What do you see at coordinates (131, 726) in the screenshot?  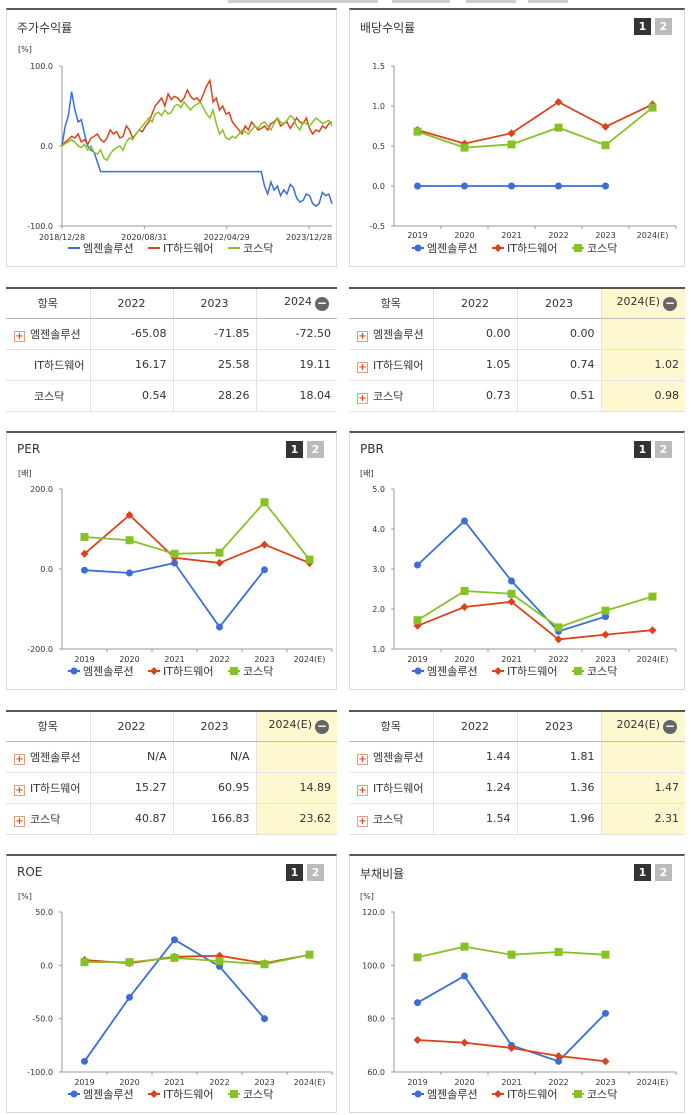 I see `header-year: 2022` at bounding box center [131, 726].